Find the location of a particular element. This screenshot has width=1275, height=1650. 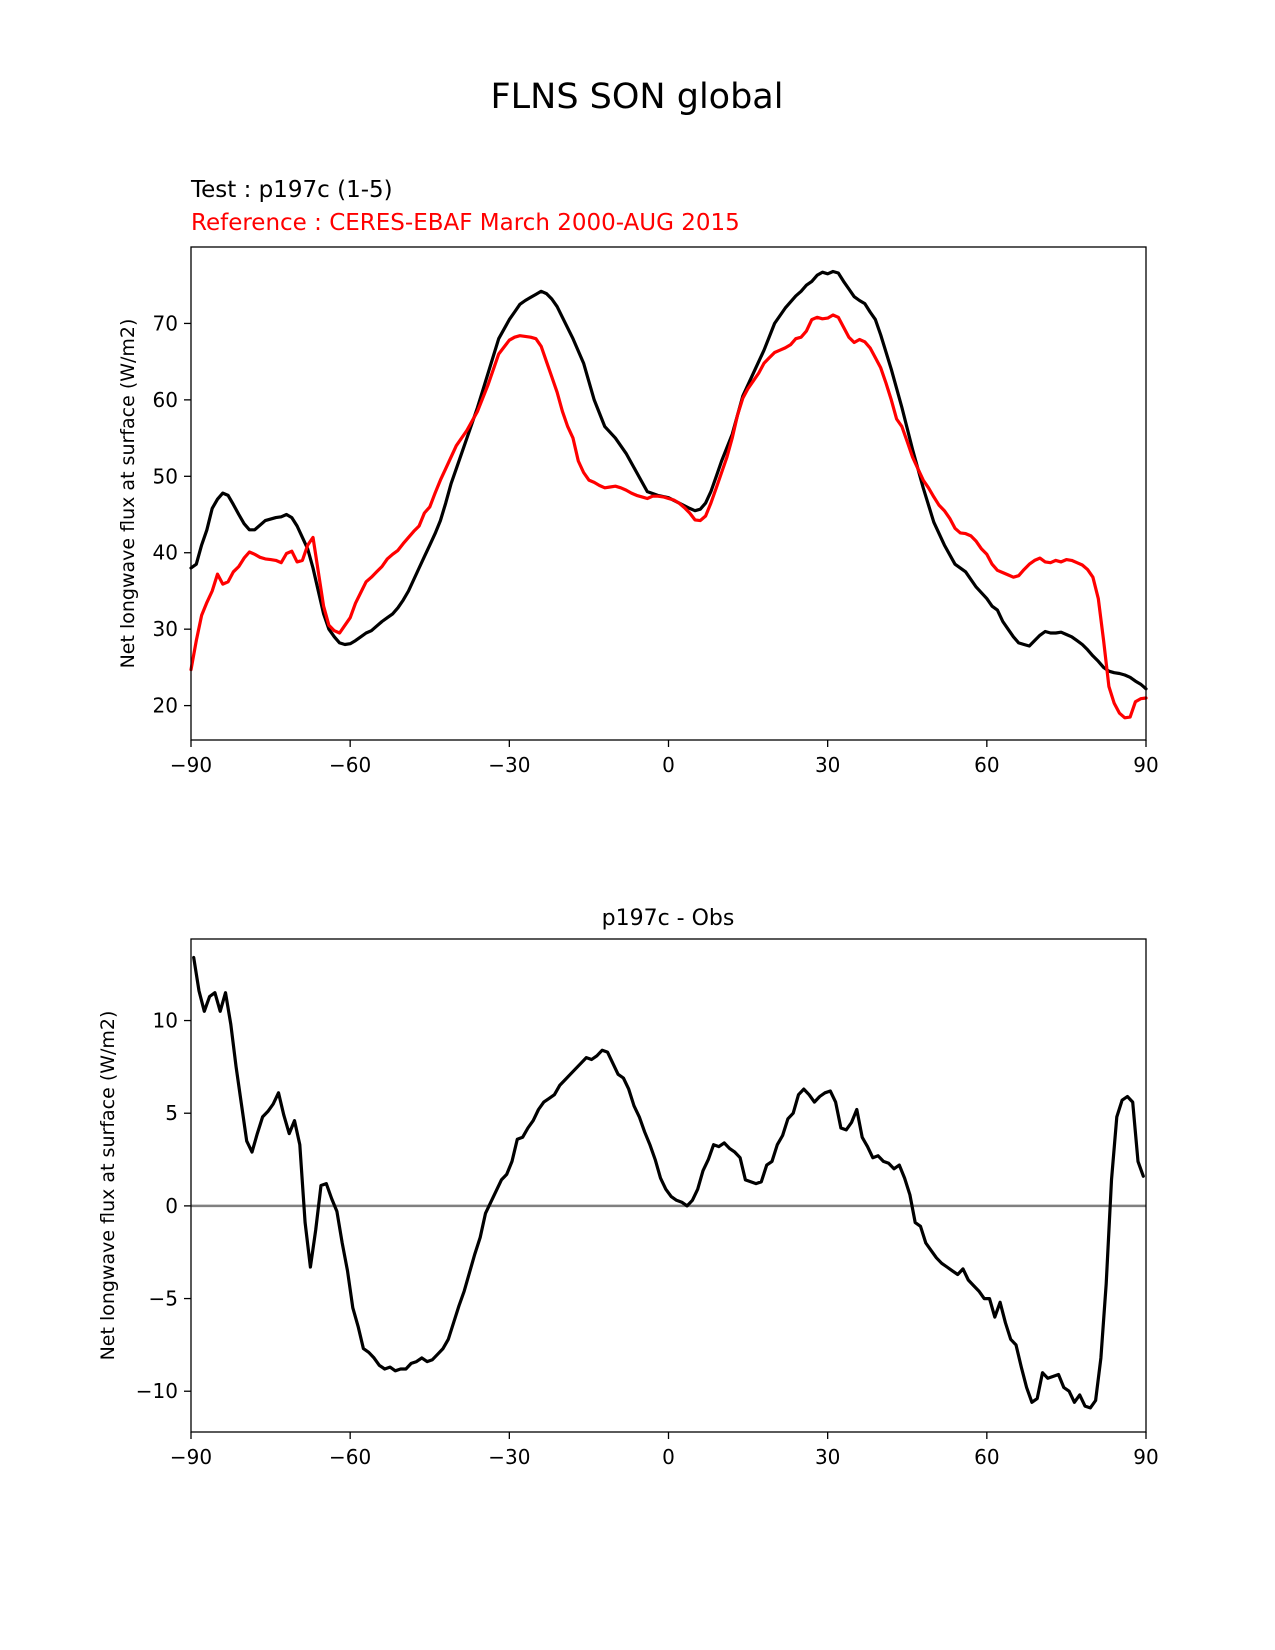

top-y-axis-label: Net longwave flux at surface (W/m2) is located at coordinates (128, 494).